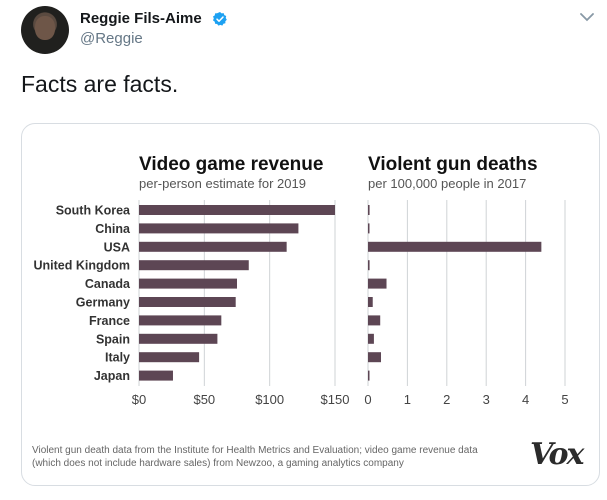  Describe the element at coordinates (108, 284) in the screenshot. I see `category-label: Canada` at that location.